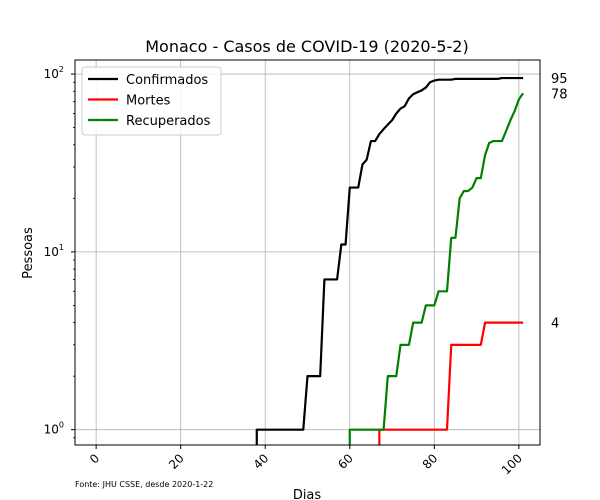 The image size is (600, 500). I want to click on legend: Confirmados Mortes Recuperados, so click(151, 101).